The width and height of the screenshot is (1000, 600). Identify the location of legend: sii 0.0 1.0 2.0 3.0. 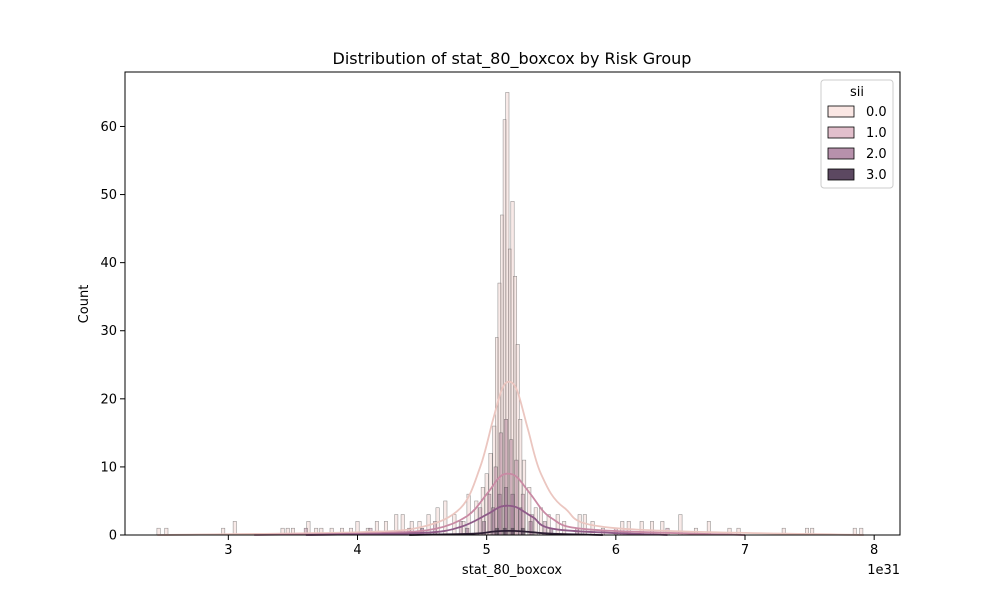
(857, 134).